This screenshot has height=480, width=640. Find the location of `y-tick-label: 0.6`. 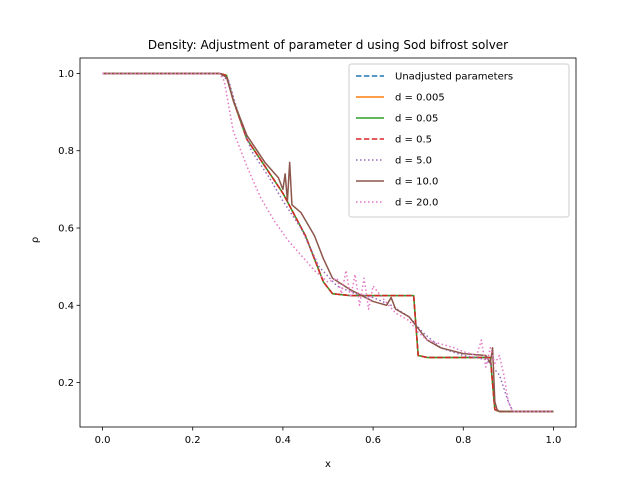

y-tick-label: 0.6 is located at coordinates (66, 229).